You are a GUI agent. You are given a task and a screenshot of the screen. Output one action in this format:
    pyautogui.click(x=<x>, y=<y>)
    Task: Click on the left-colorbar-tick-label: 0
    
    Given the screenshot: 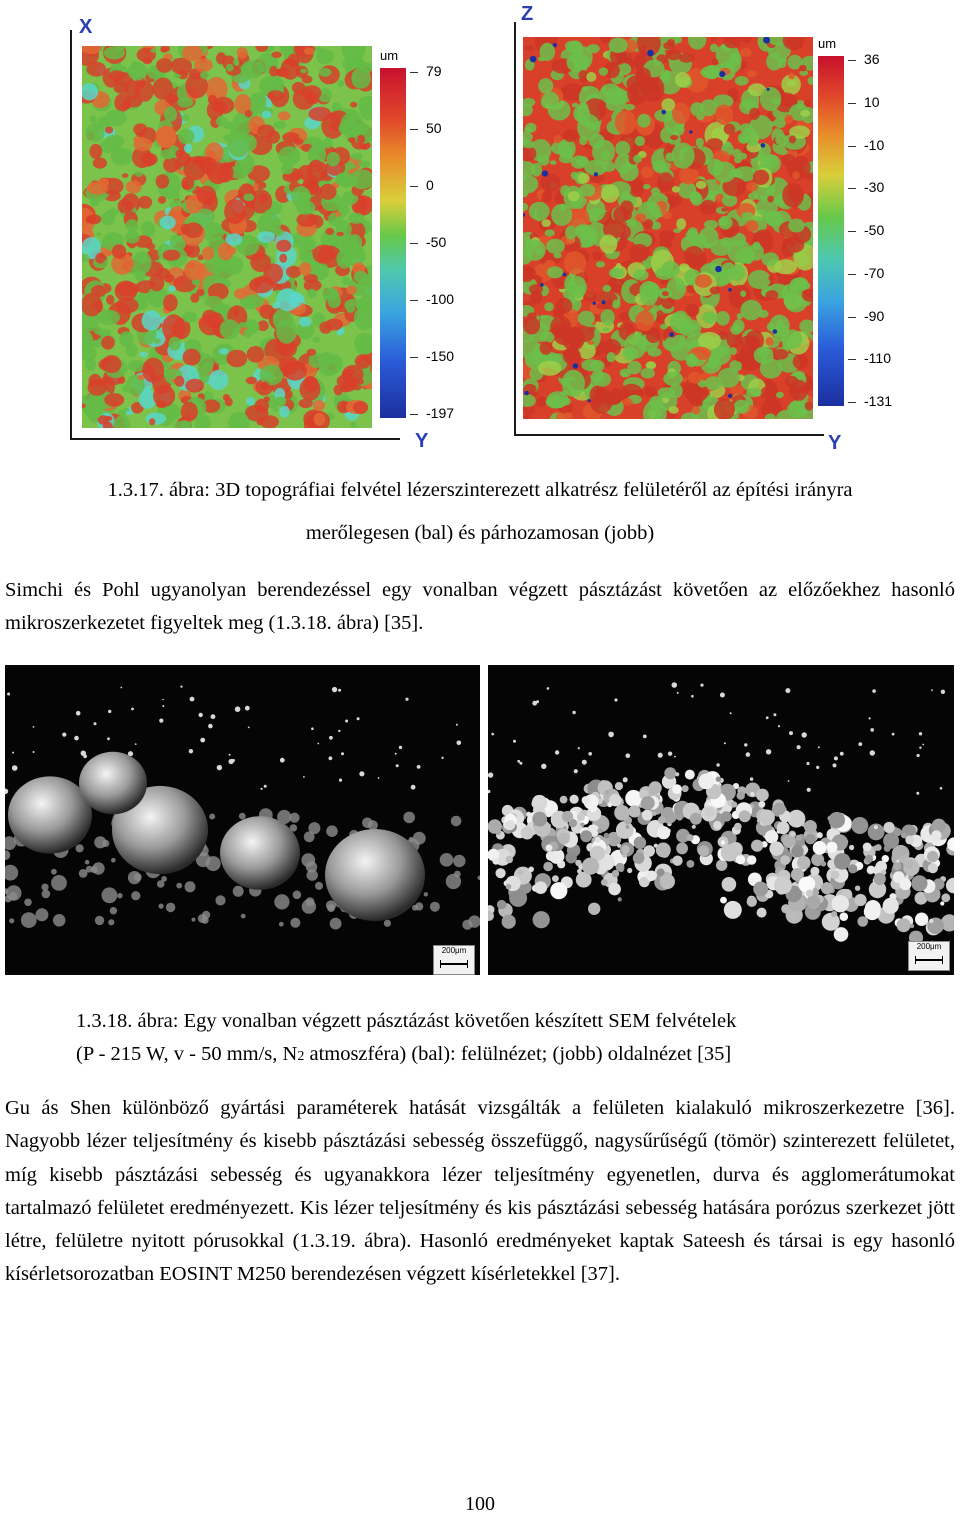 What is the action you would take?
    pyautogui.click(x=430, y=185)
    